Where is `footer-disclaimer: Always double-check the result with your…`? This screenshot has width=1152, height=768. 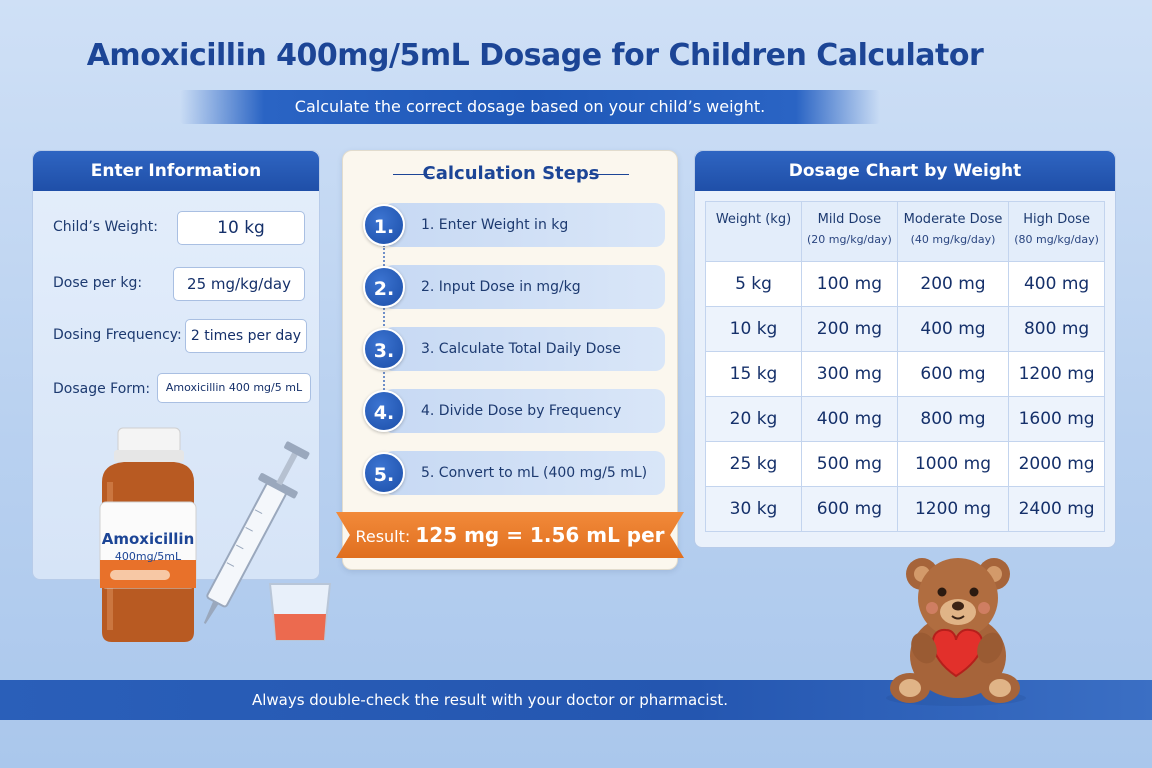 footer-disclaimer: Always double-check the result with your… is located at coordinates (490, 700).